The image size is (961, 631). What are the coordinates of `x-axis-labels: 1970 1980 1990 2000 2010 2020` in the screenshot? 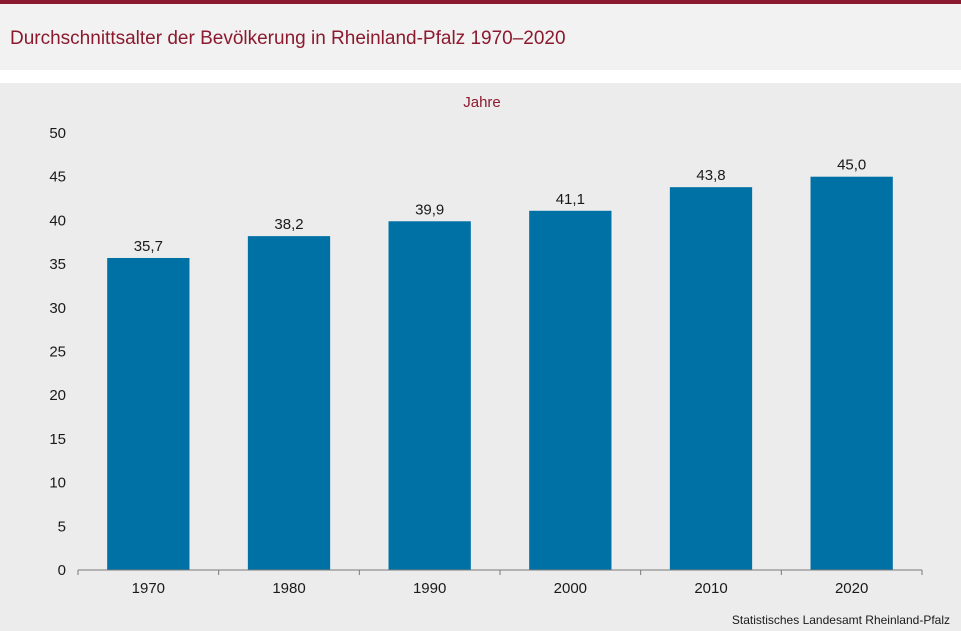 It's located at (500, 588).